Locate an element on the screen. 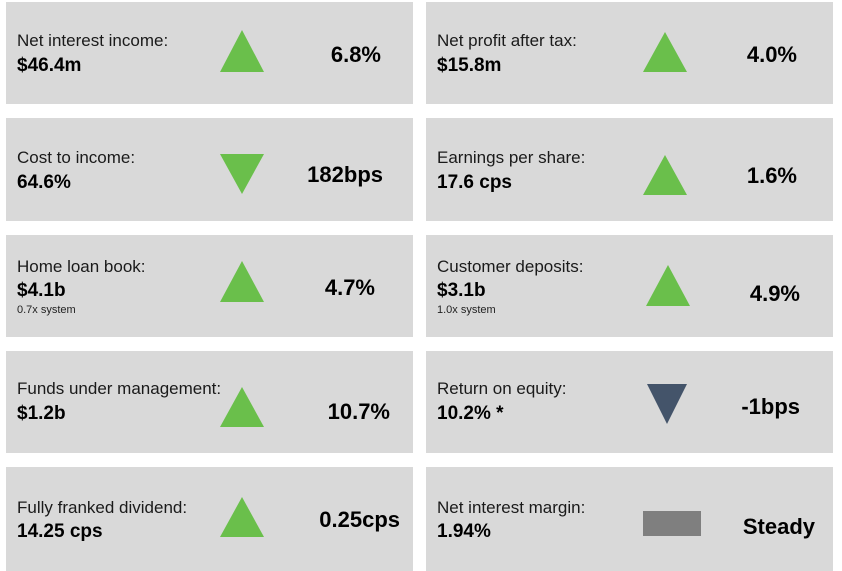 The image size is (842, 571). metric-value: $1.2b is located at coordinates (41, 413).